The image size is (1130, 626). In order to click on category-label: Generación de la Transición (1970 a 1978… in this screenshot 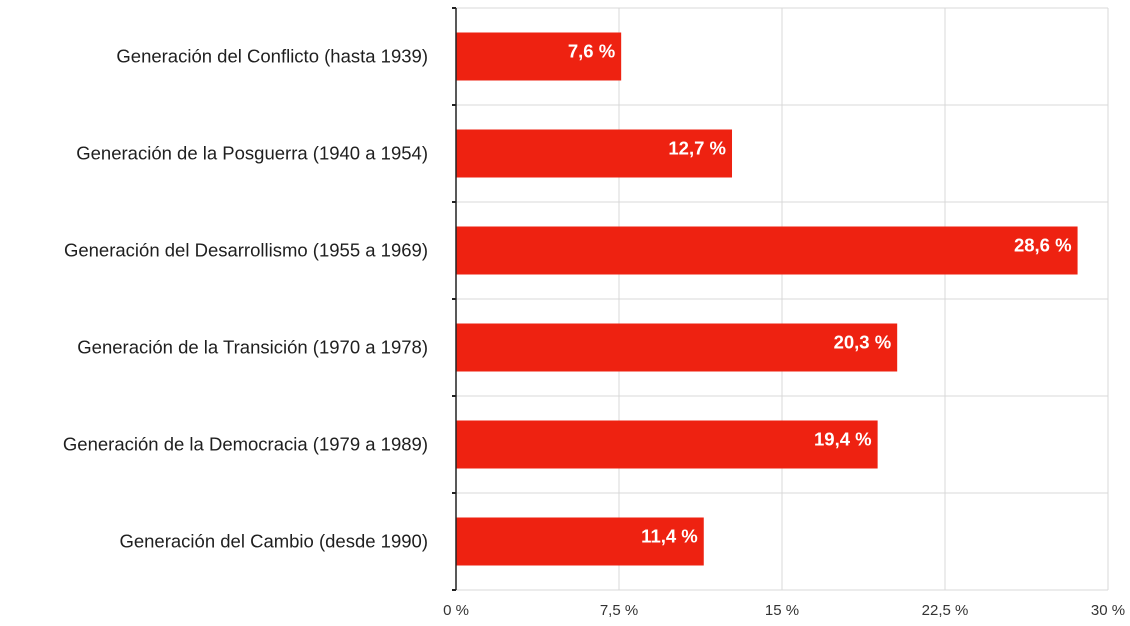, I will do `click(252, 347)`.